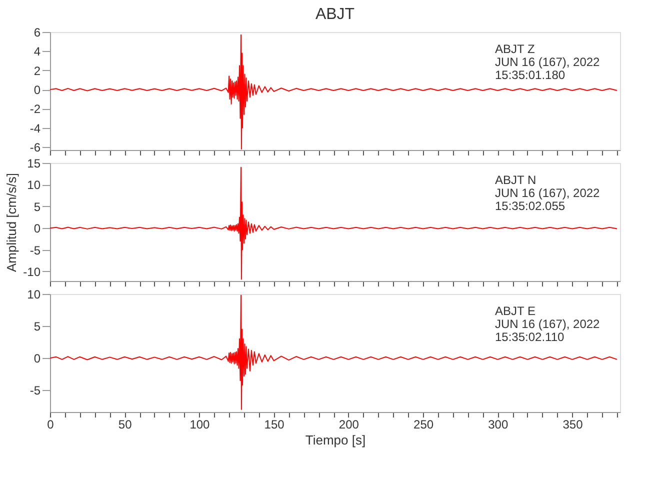 This screenshot has width=650, height=500. What do you see at coordinates (515, 49) in the screenshot?
I see `annotation: ABJT Z` at bounding box center [515, 49].